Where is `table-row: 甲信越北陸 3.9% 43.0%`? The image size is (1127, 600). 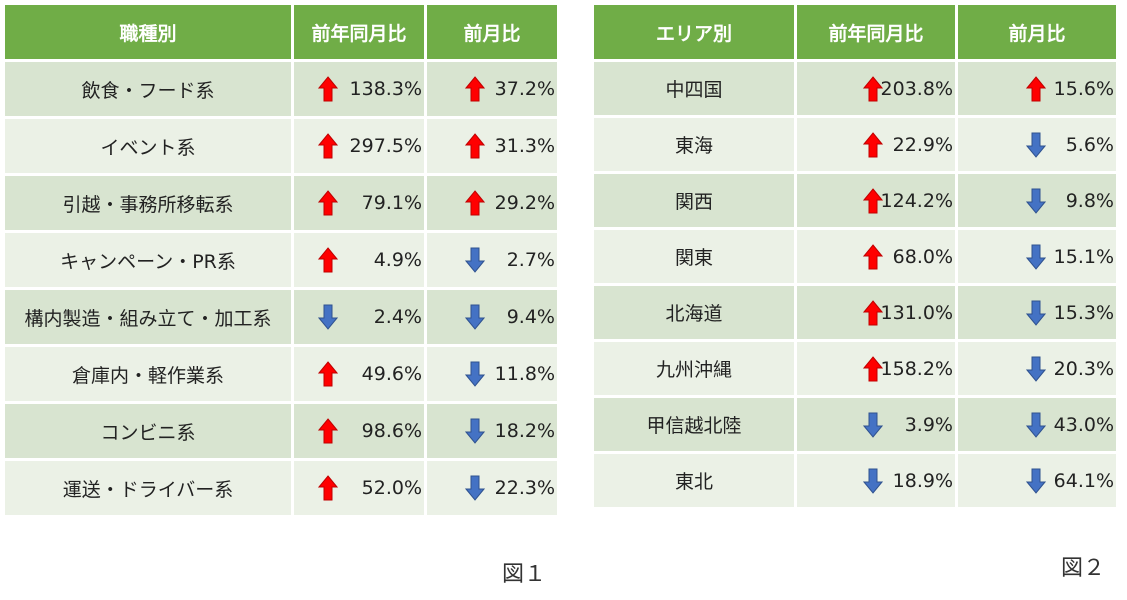
table-row: 甲信越北陸 3.9% 43.0% is located at coordinates (855, 424).